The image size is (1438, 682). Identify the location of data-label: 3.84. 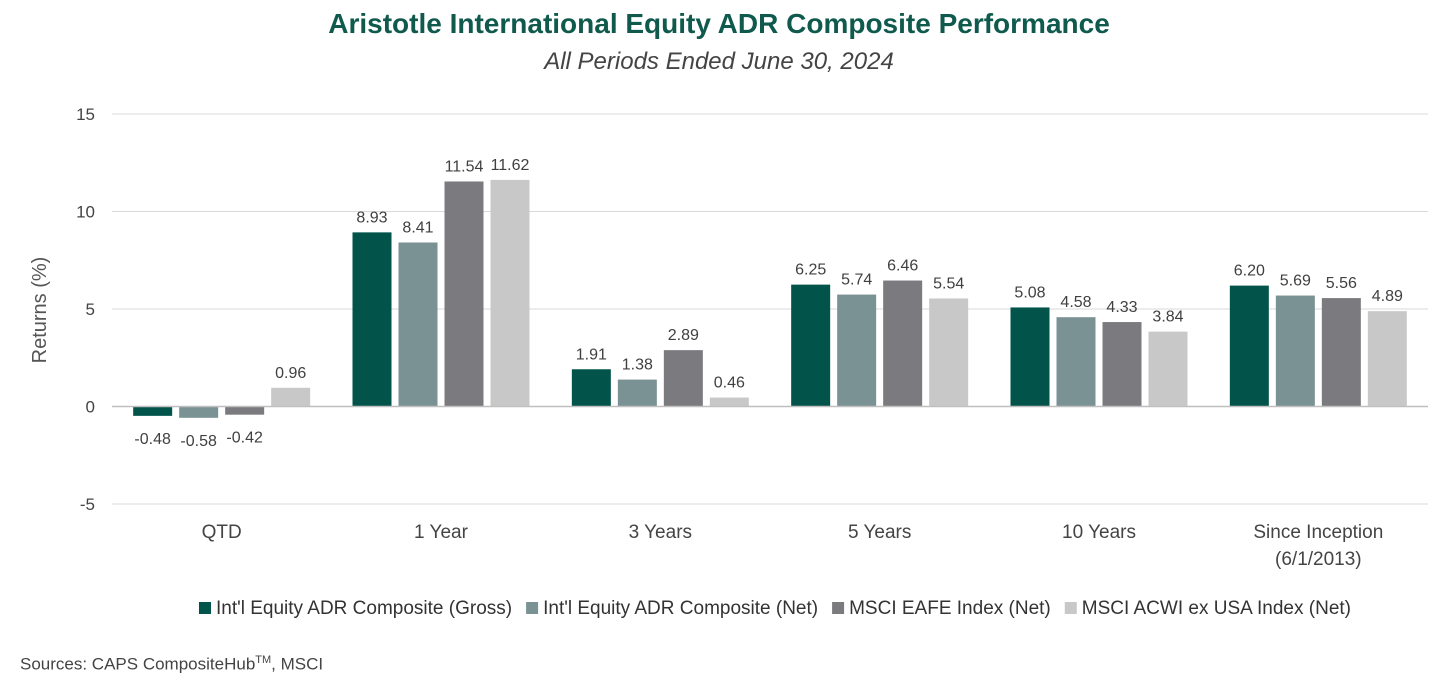
(1167, 317).